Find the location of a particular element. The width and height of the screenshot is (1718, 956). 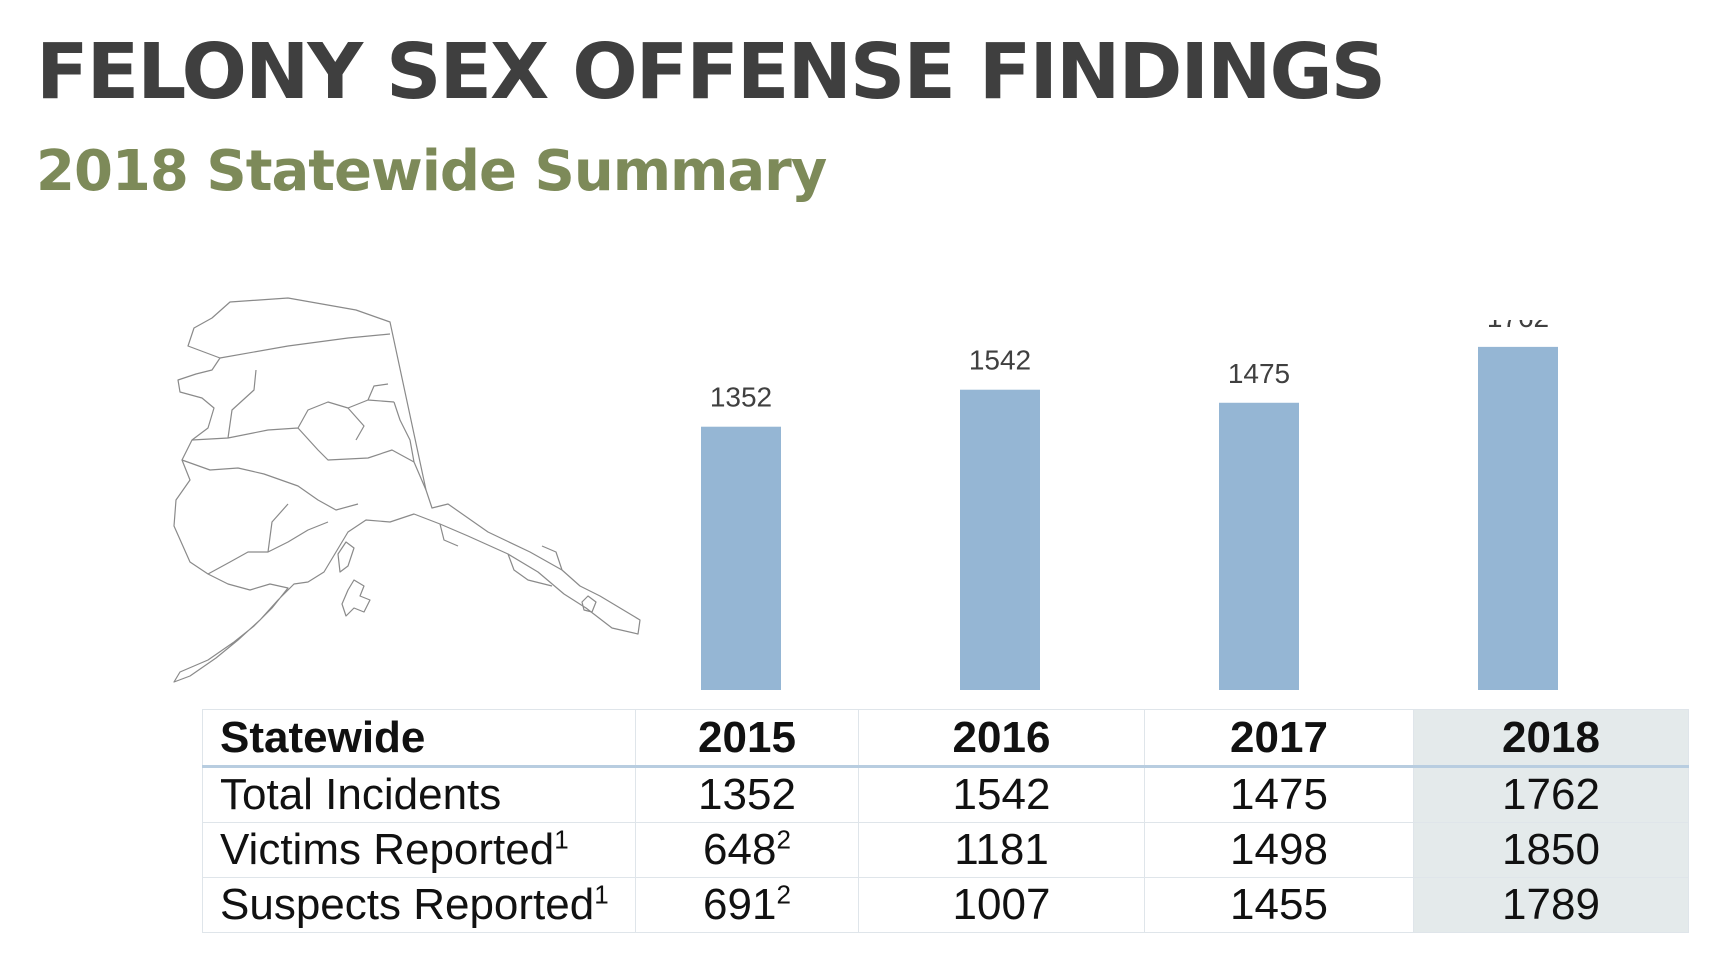

row-label-victims-reported: Victims Reported1 is located at coordinates (419, 850).